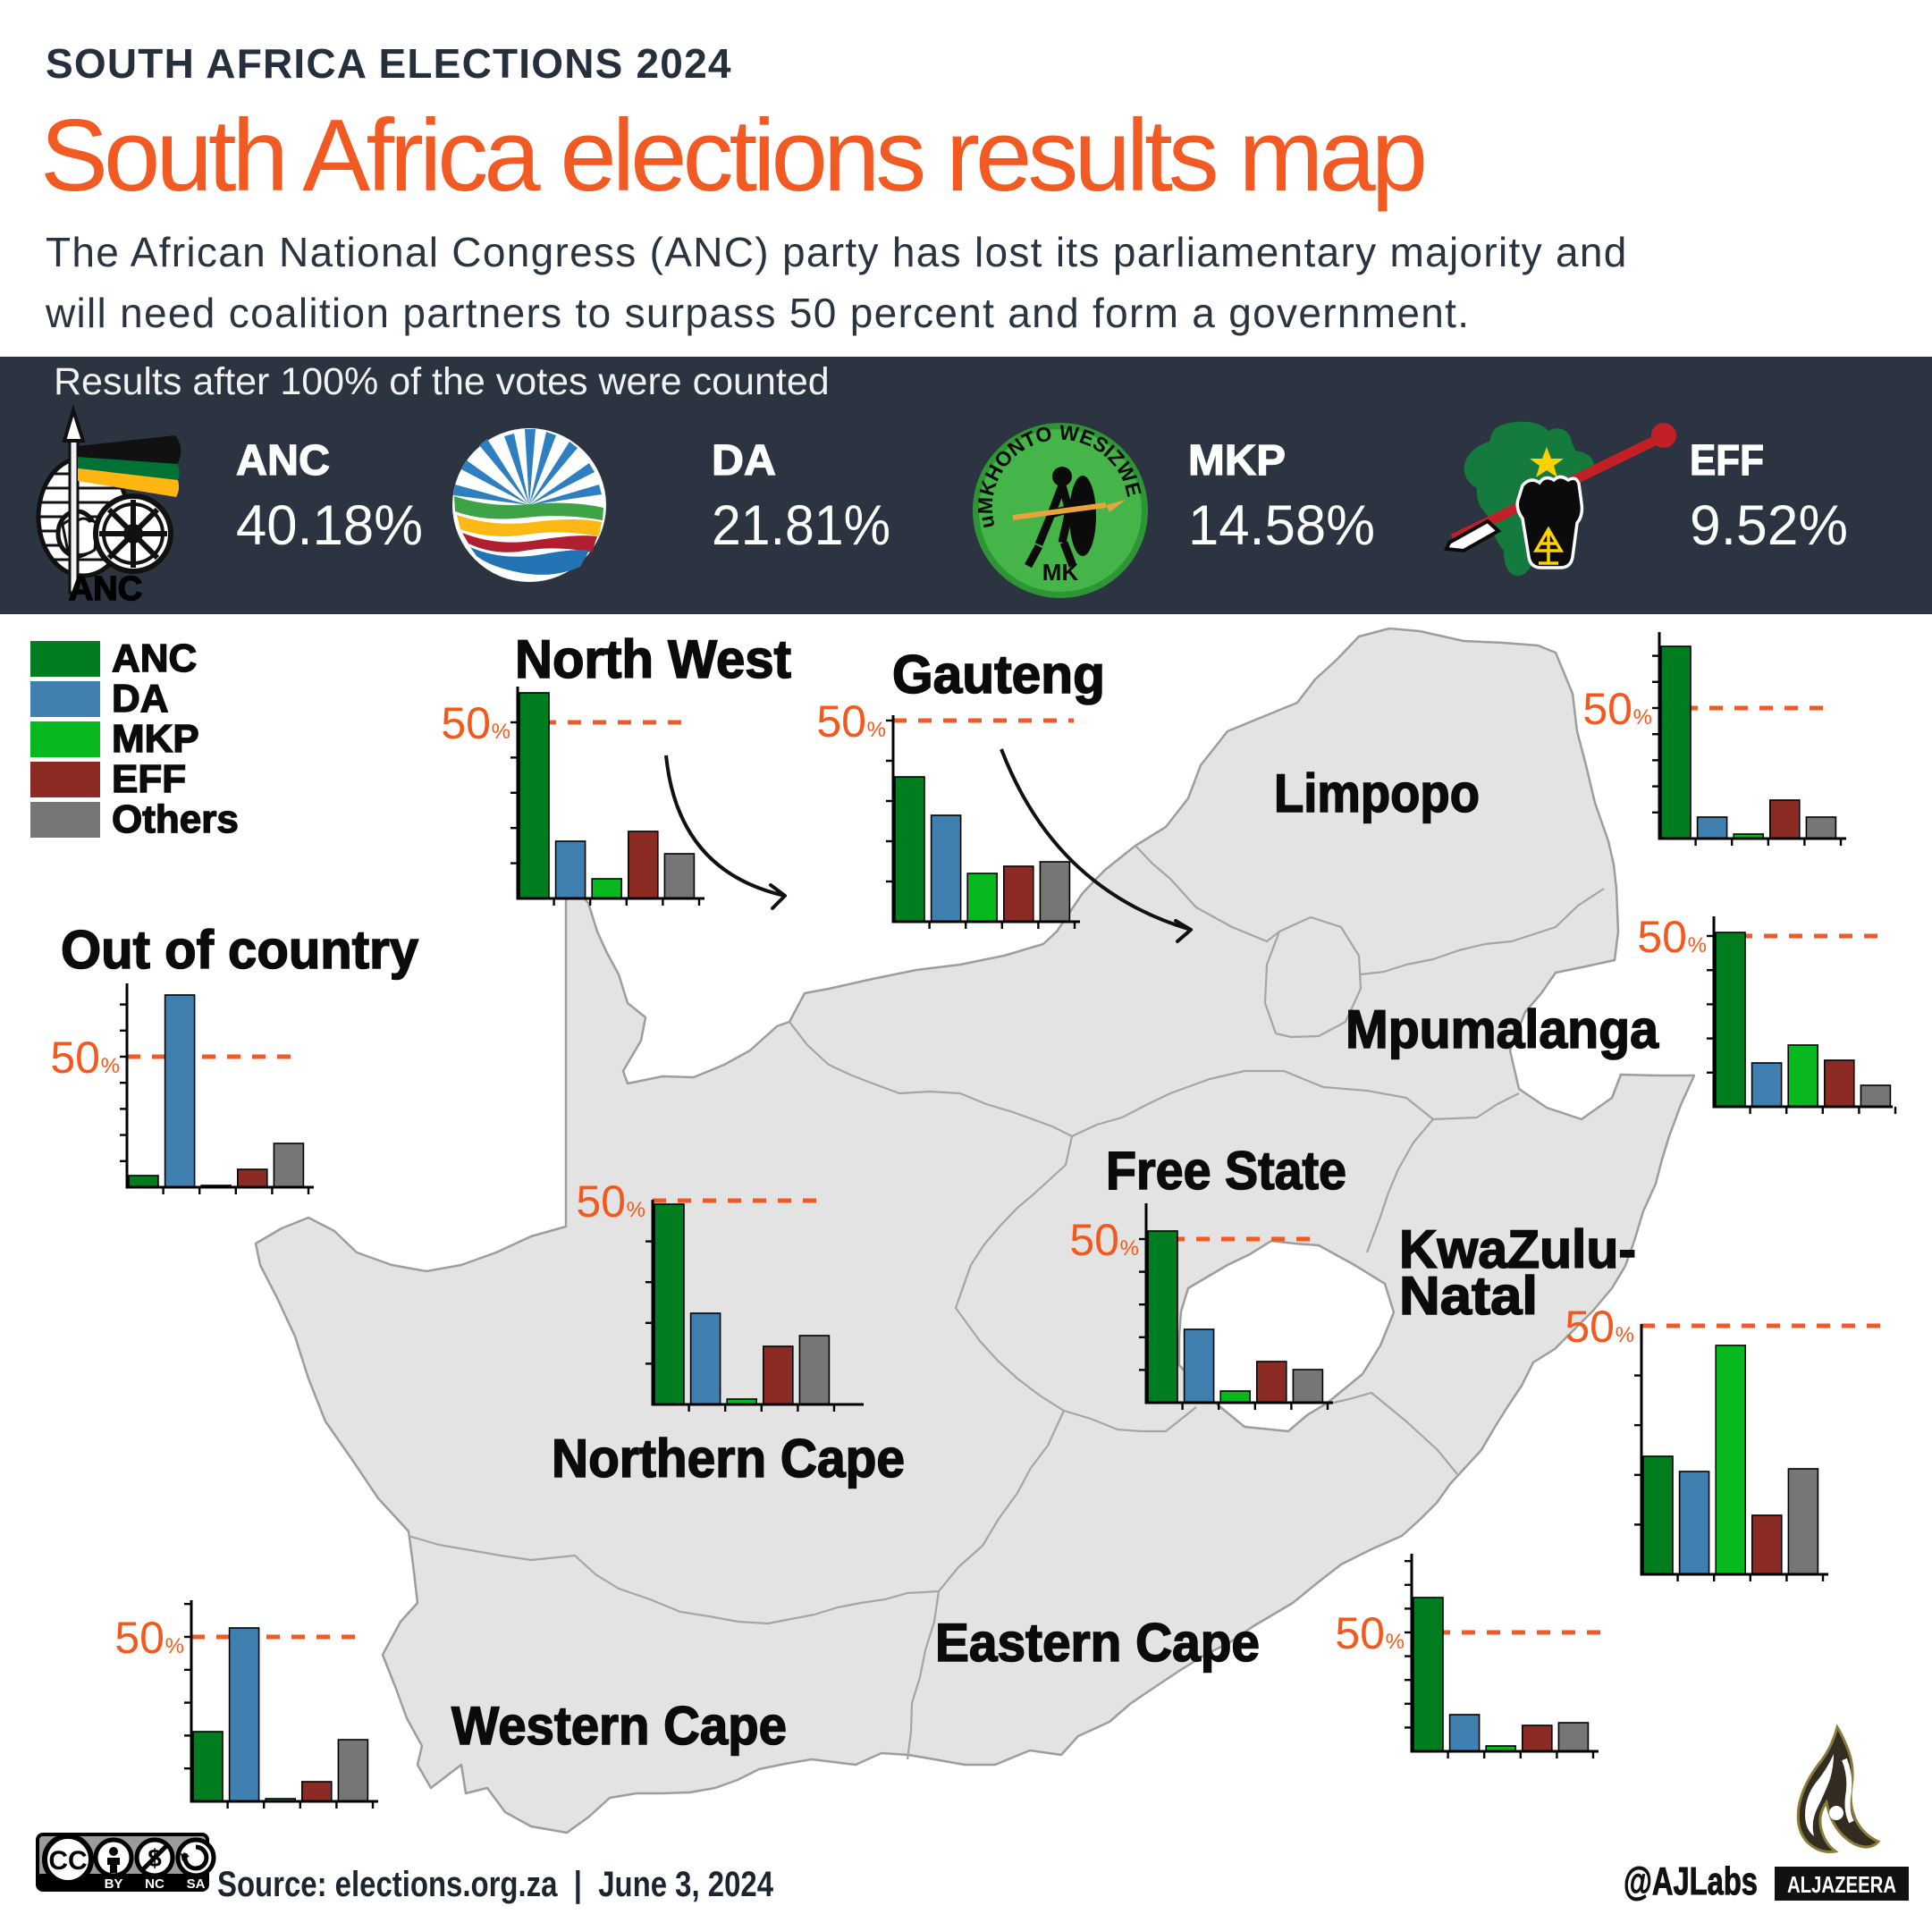 The width and height of the screenshot is (1932, 1931). What do you see at coordinates (1281, 525) in the screenshot?
I see `svg-text: 14.58%` at bounding box center [1281, 525].